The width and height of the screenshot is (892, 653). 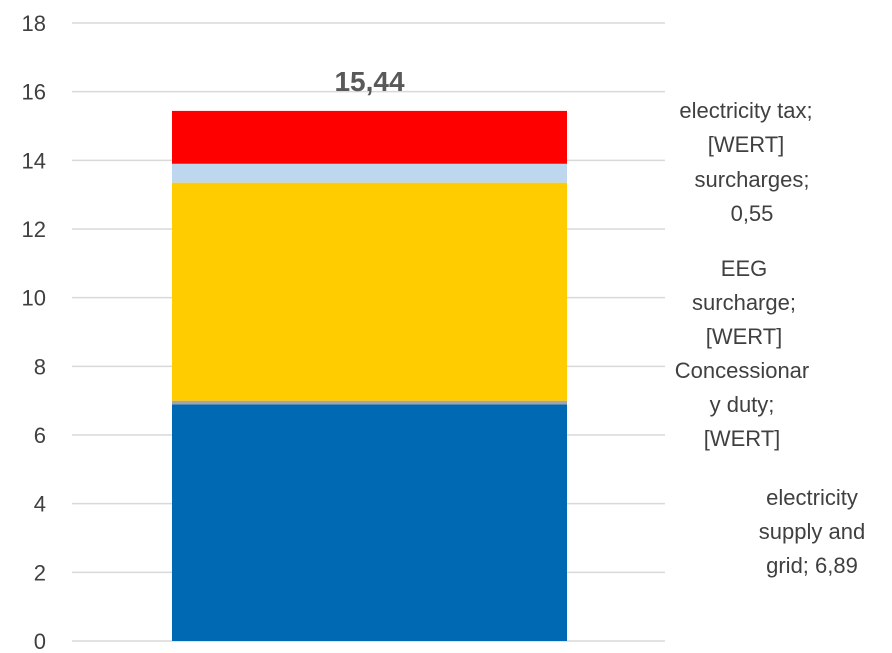 I want to click on segment-label-concessionary-duty: Concessionar y duty; [WERT], so click(x=742, y=404).